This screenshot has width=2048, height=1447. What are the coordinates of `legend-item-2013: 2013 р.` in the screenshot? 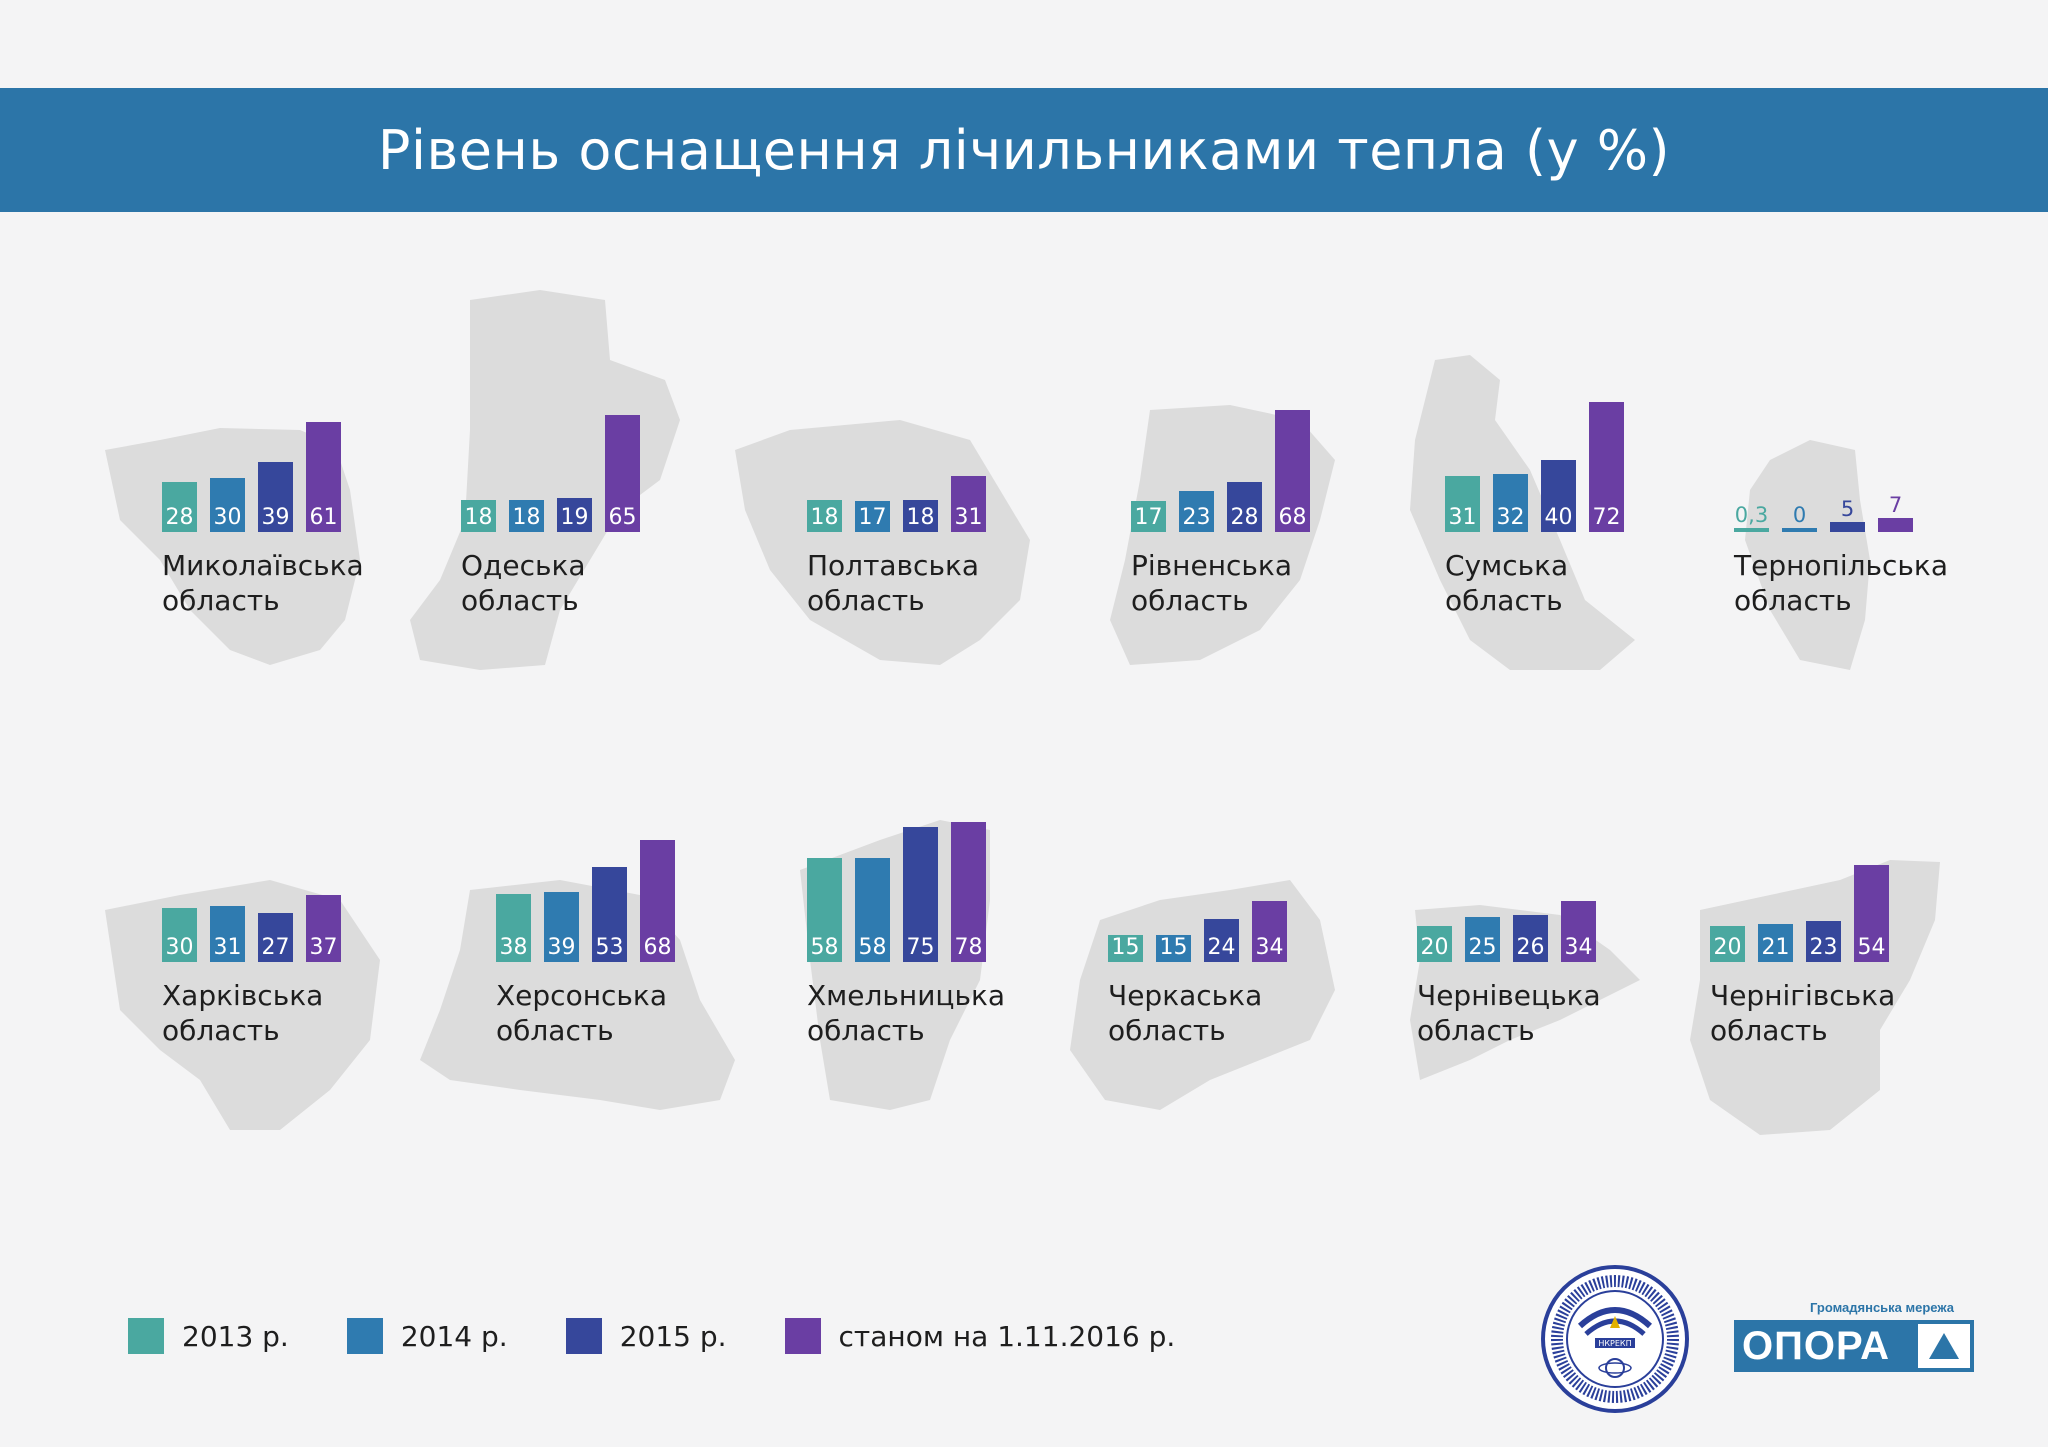 It's located at (208, 1336).